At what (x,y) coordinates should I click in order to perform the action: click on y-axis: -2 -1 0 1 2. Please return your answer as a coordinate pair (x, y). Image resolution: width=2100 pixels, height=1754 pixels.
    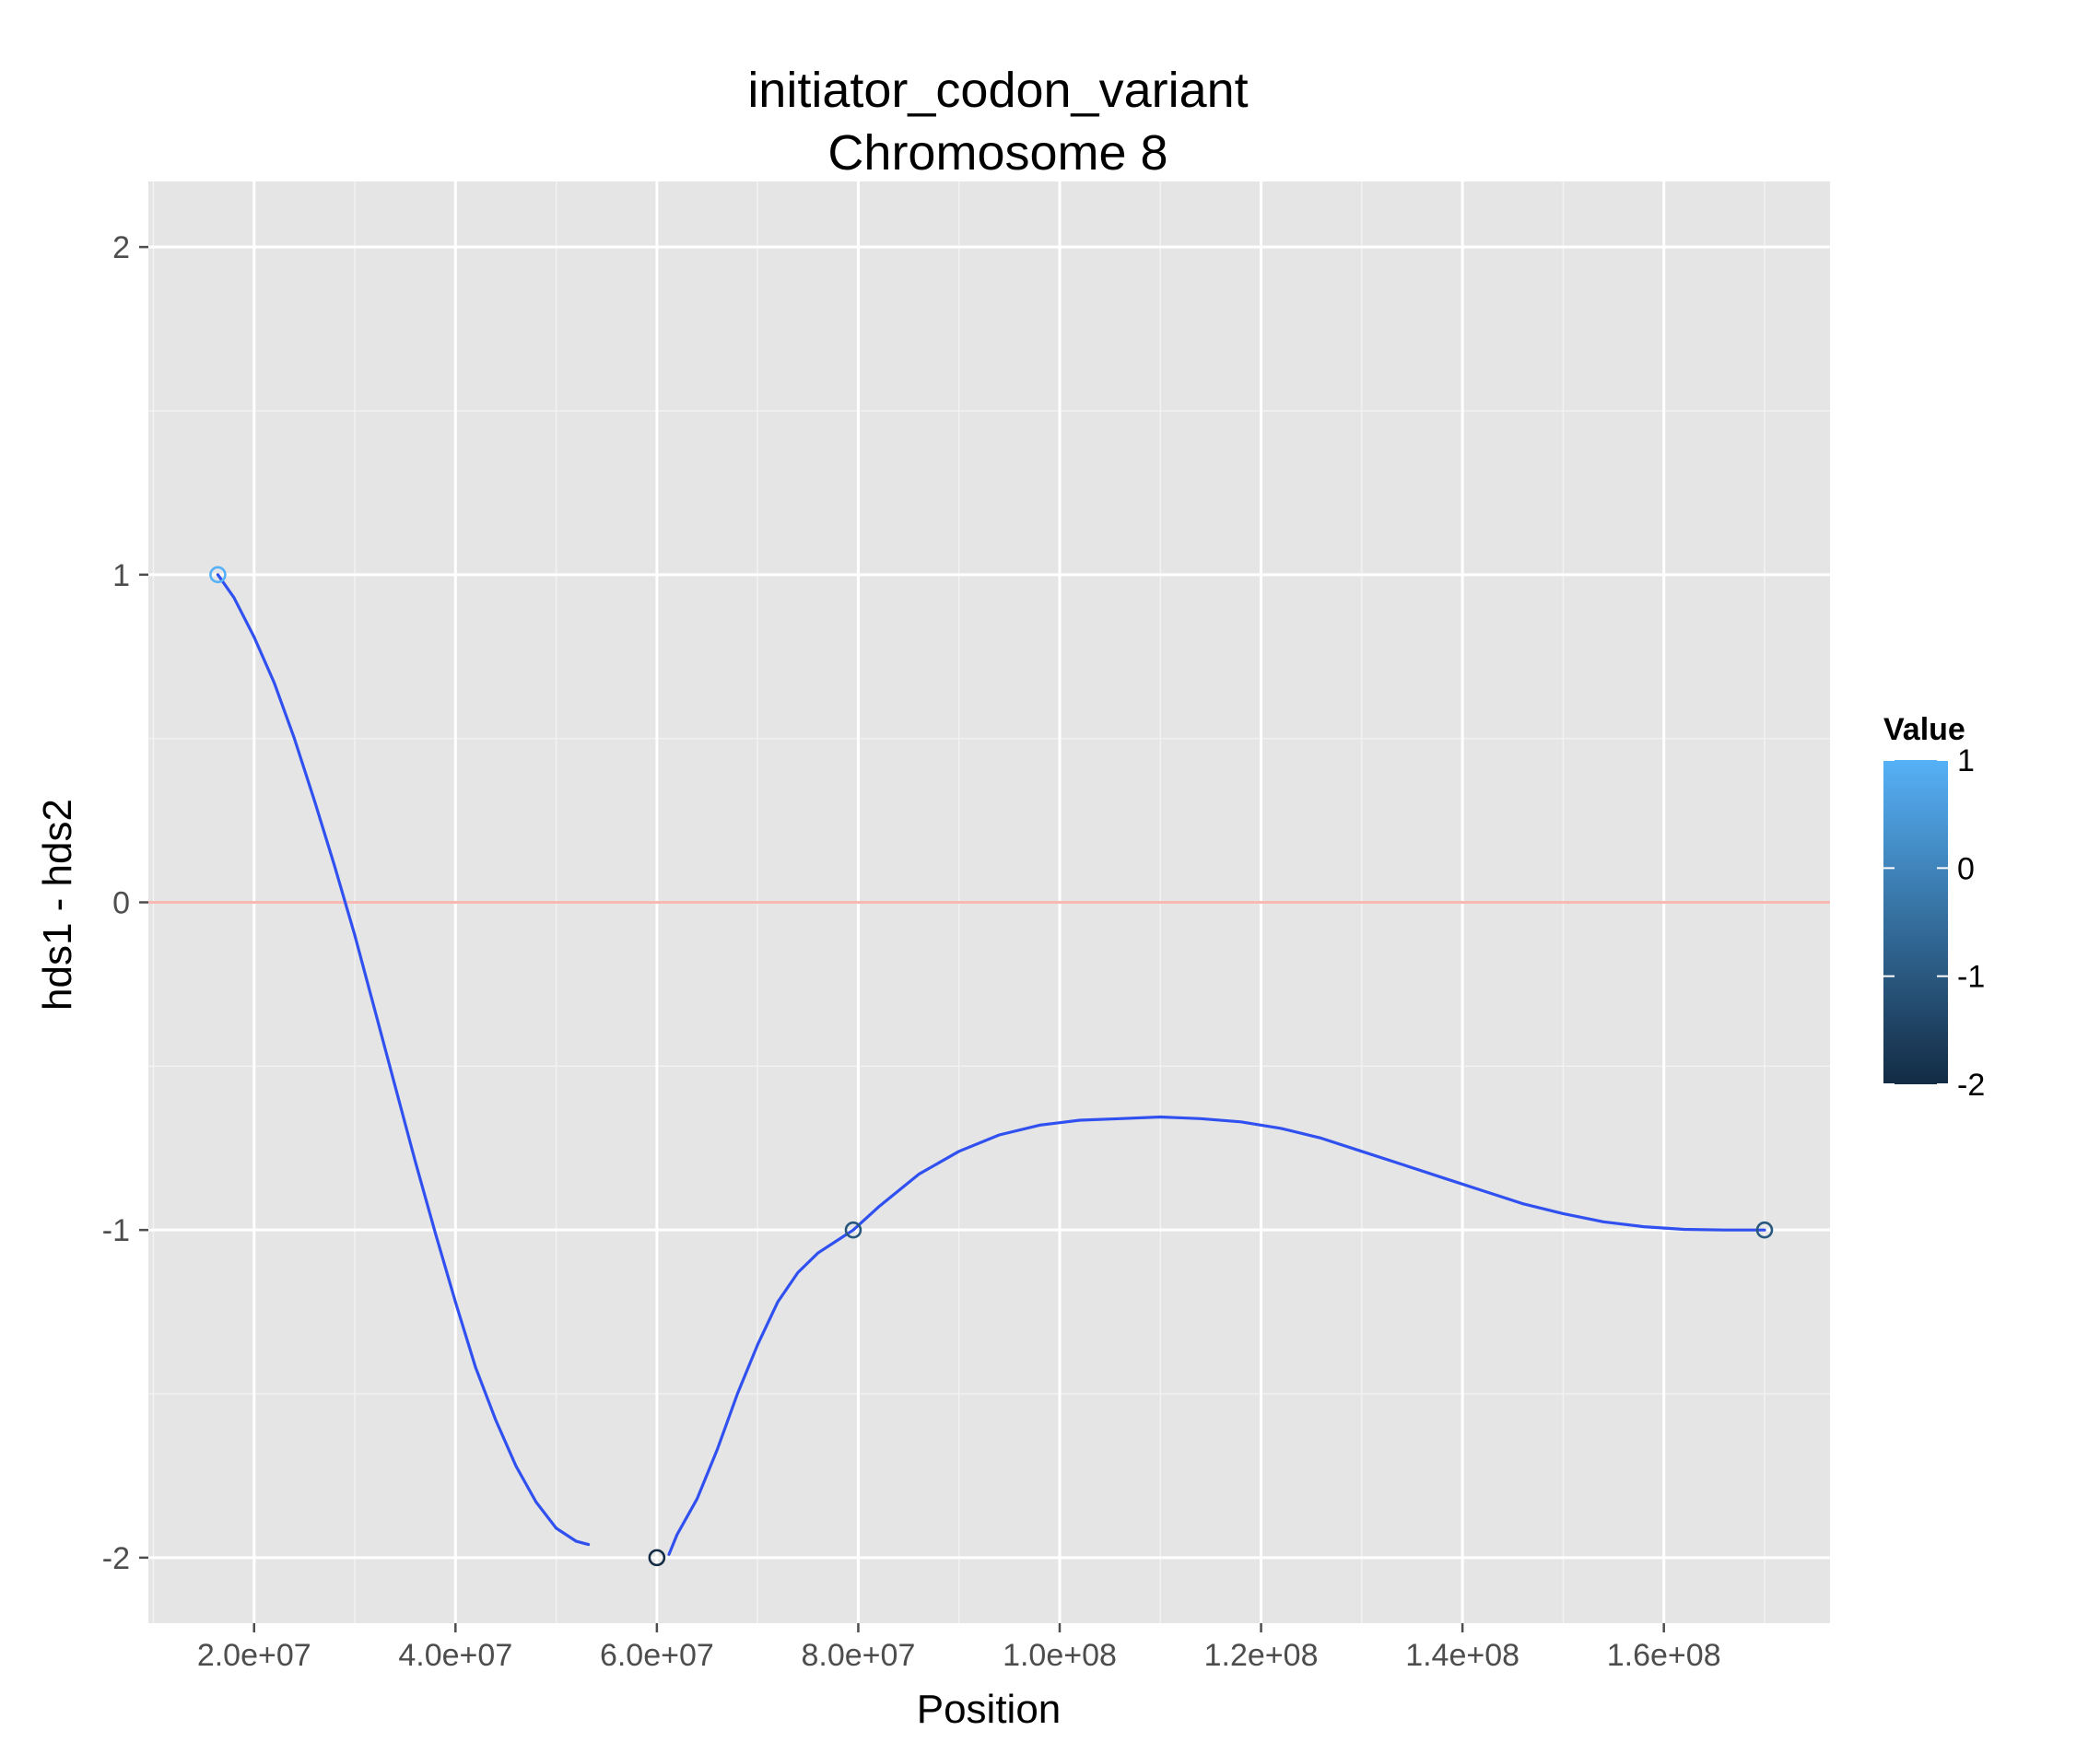
    Looking at the image, I should click on (125, 903).